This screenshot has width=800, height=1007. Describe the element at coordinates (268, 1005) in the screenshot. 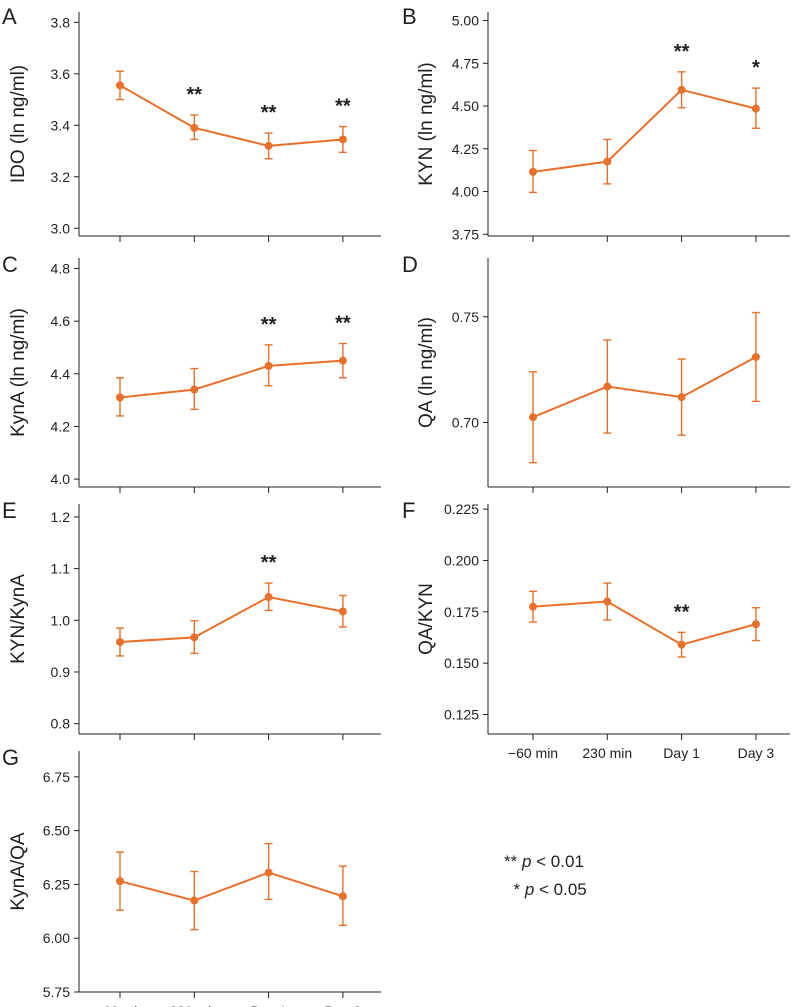

I see `panel-g-xtick-label: Day 1` at that location.